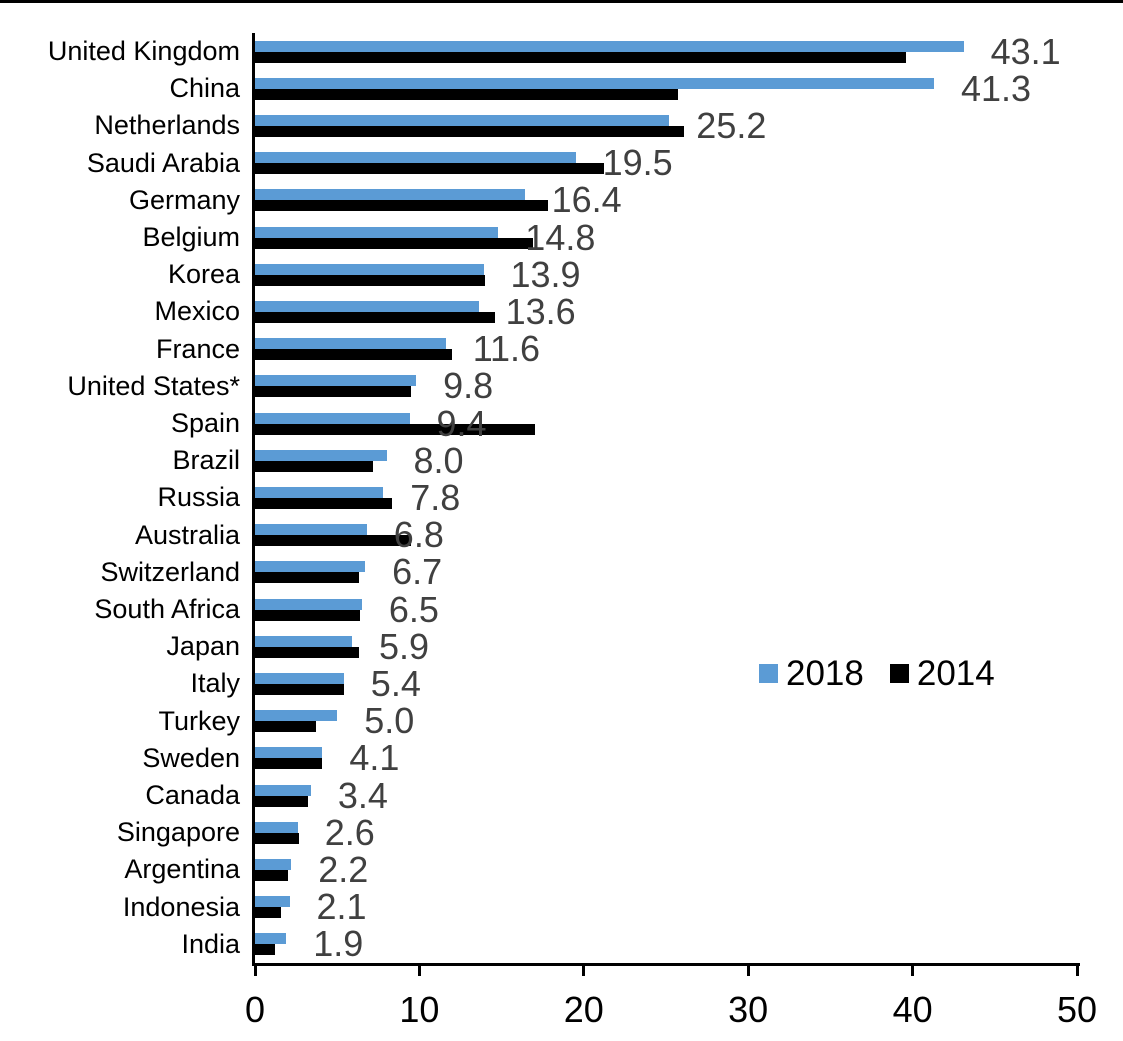 The height and width of the screenshot is (1041, 1123). I want to click on x-tick-label: 50, so click(1077, 1009).